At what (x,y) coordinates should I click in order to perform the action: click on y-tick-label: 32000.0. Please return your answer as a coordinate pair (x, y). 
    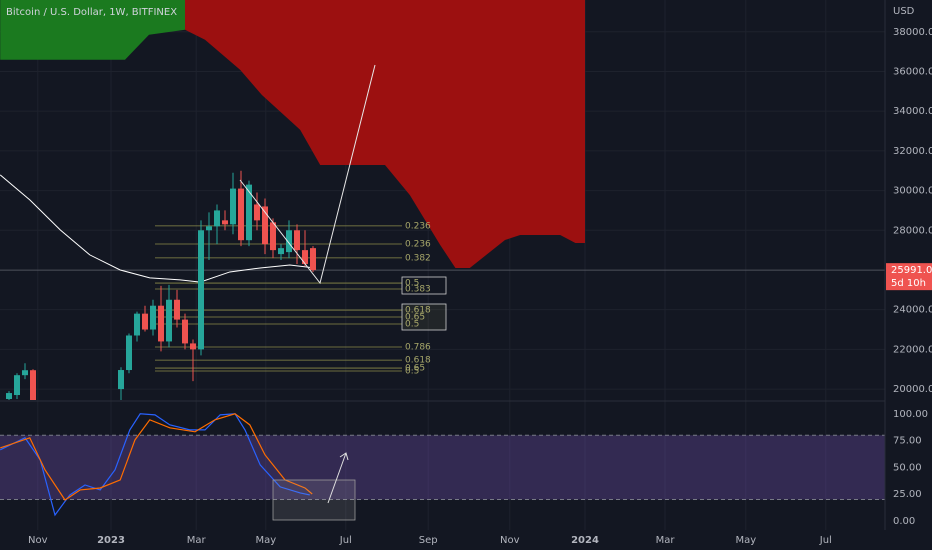
    Looking at the image, I should click on (912, 151).